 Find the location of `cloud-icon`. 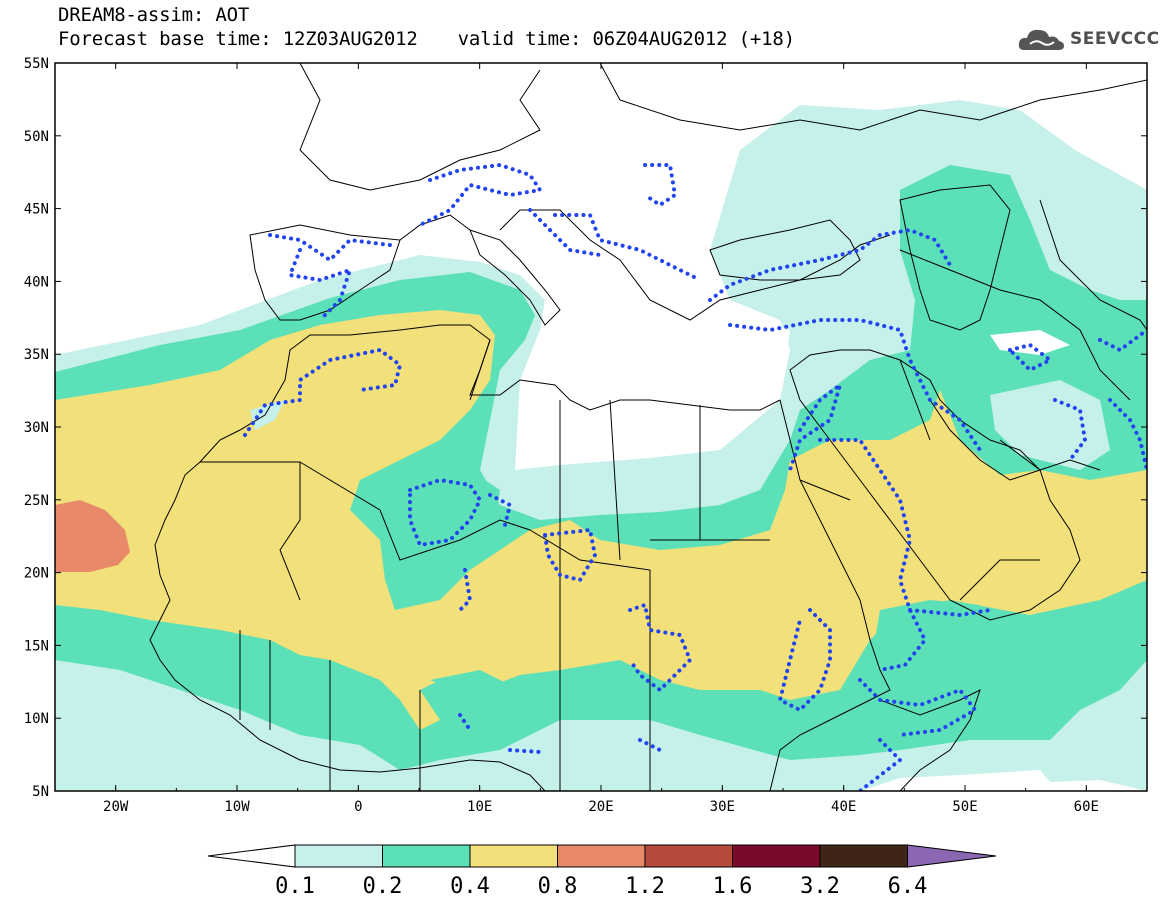

cloud-icon is located at coordinates (1041, 39).